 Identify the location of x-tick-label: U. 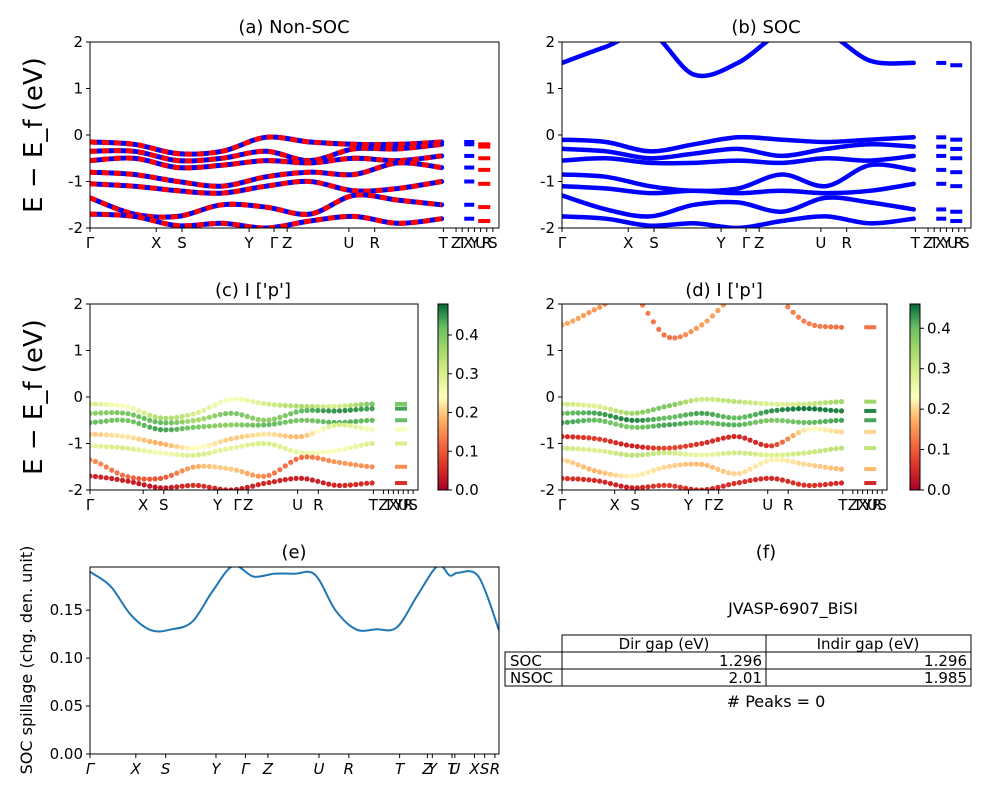
(767, 505).